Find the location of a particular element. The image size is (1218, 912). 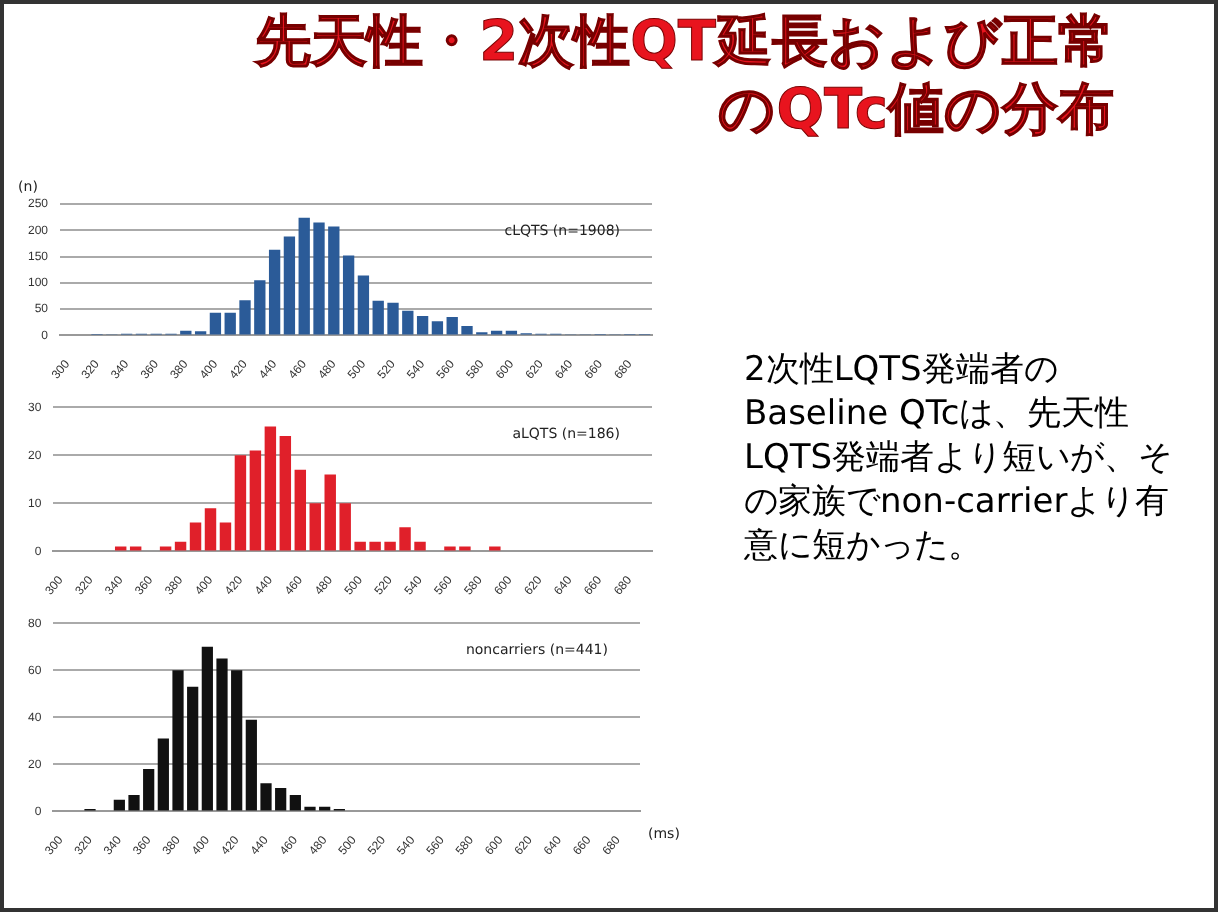

text: 2次性LQTS発端者のBaseline QTcは、先天性LQTS発端者より短いが、その家族でnon-carrierより有意に短かった。 is located at coordinates (959, 458).